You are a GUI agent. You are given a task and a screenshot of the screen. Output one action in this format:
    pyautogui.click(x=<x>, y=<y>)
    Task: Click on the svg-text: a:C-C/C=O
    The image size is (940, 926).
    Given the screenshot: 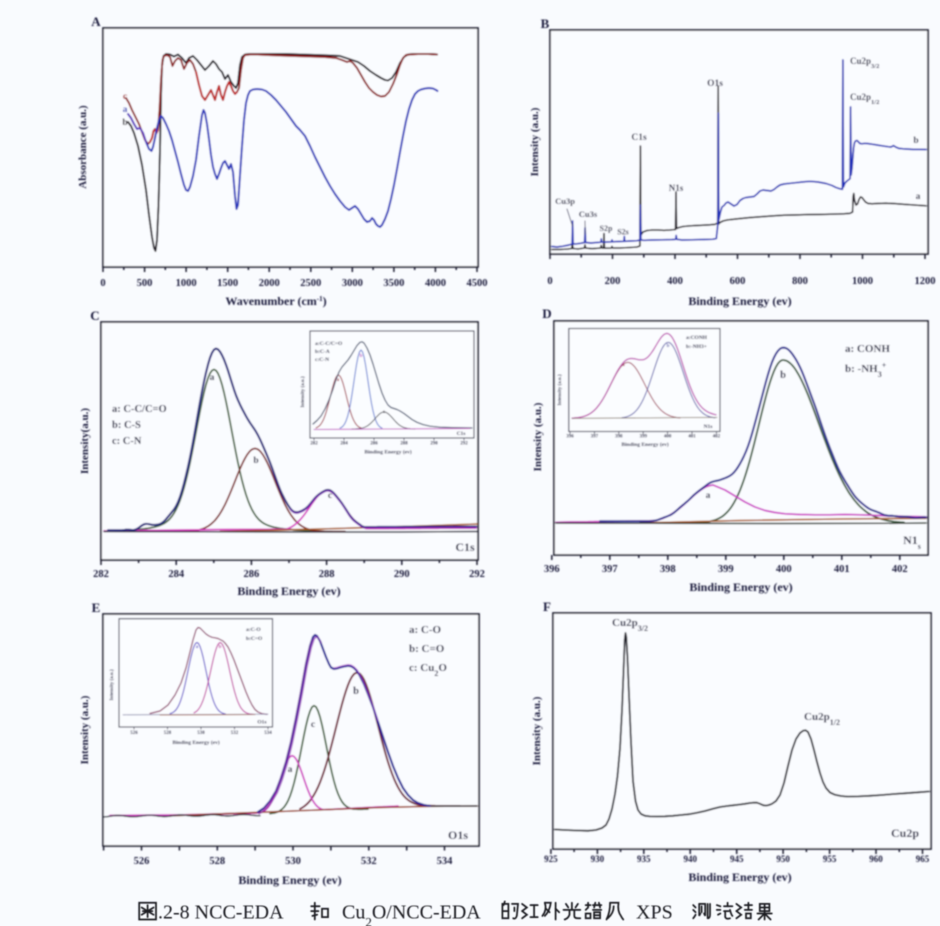 What is the action you would take?
    pyautogui.click(x=329, y=344)
    